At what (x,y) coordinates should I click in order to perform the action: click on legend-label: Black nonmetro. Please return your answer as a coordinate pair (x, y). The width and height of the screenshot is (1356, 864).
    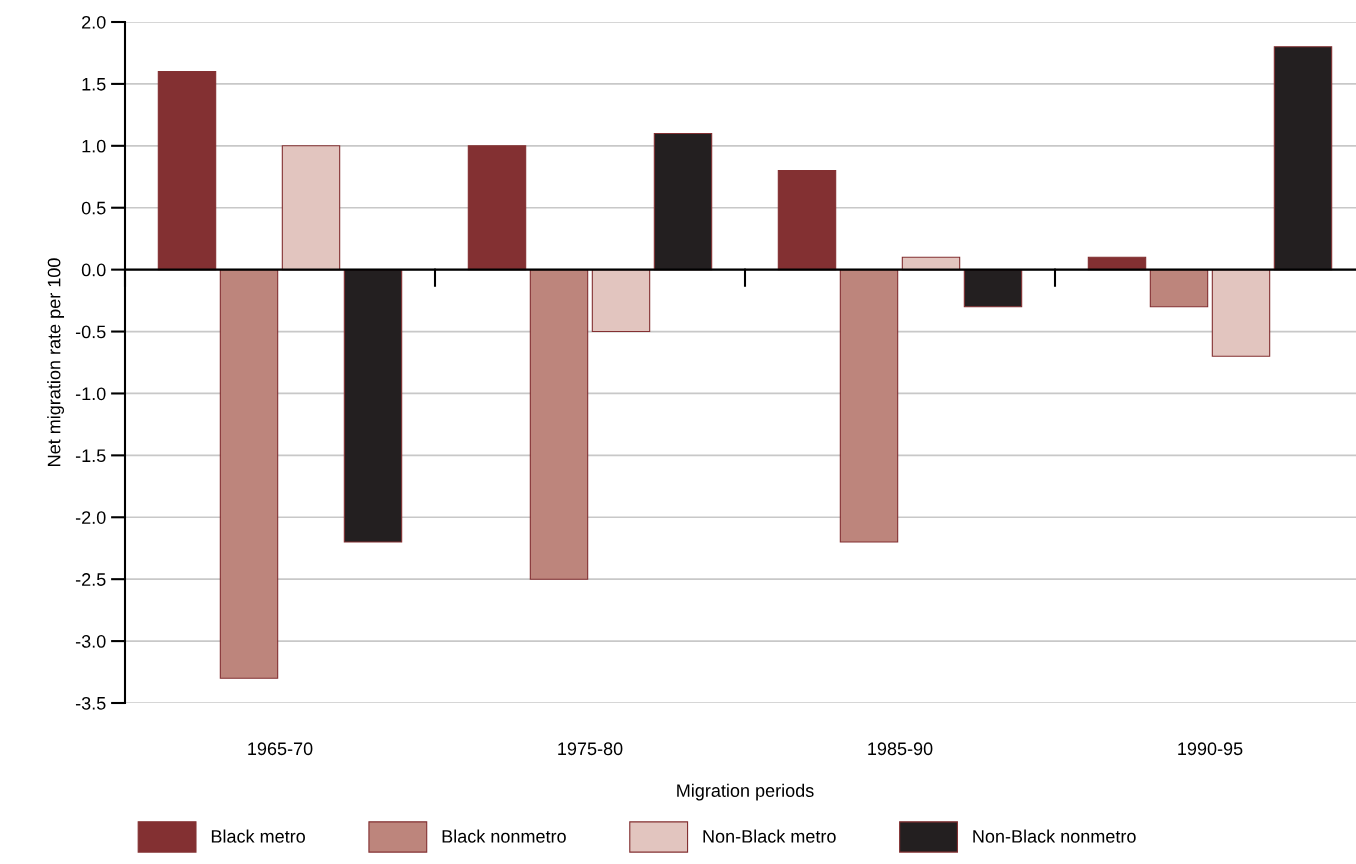
    Looking at the image, I should click on (504, 836).